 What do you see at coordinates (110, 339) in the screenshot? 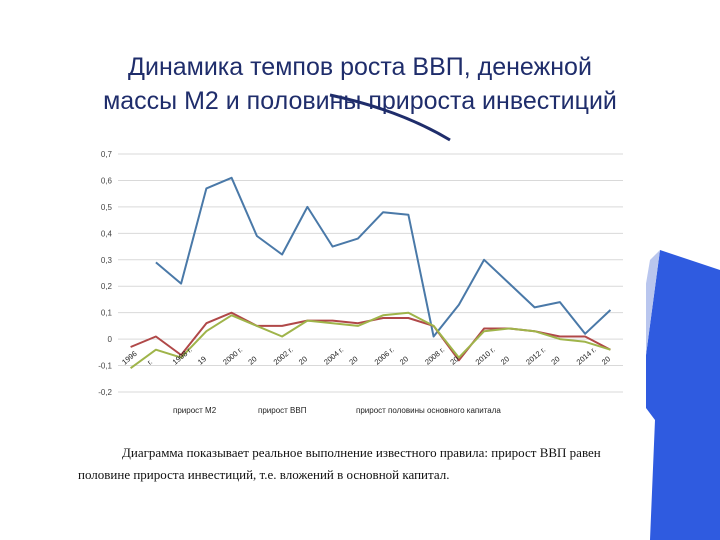
I see `y-tick-label: 0` at bounding box center [110, 339].